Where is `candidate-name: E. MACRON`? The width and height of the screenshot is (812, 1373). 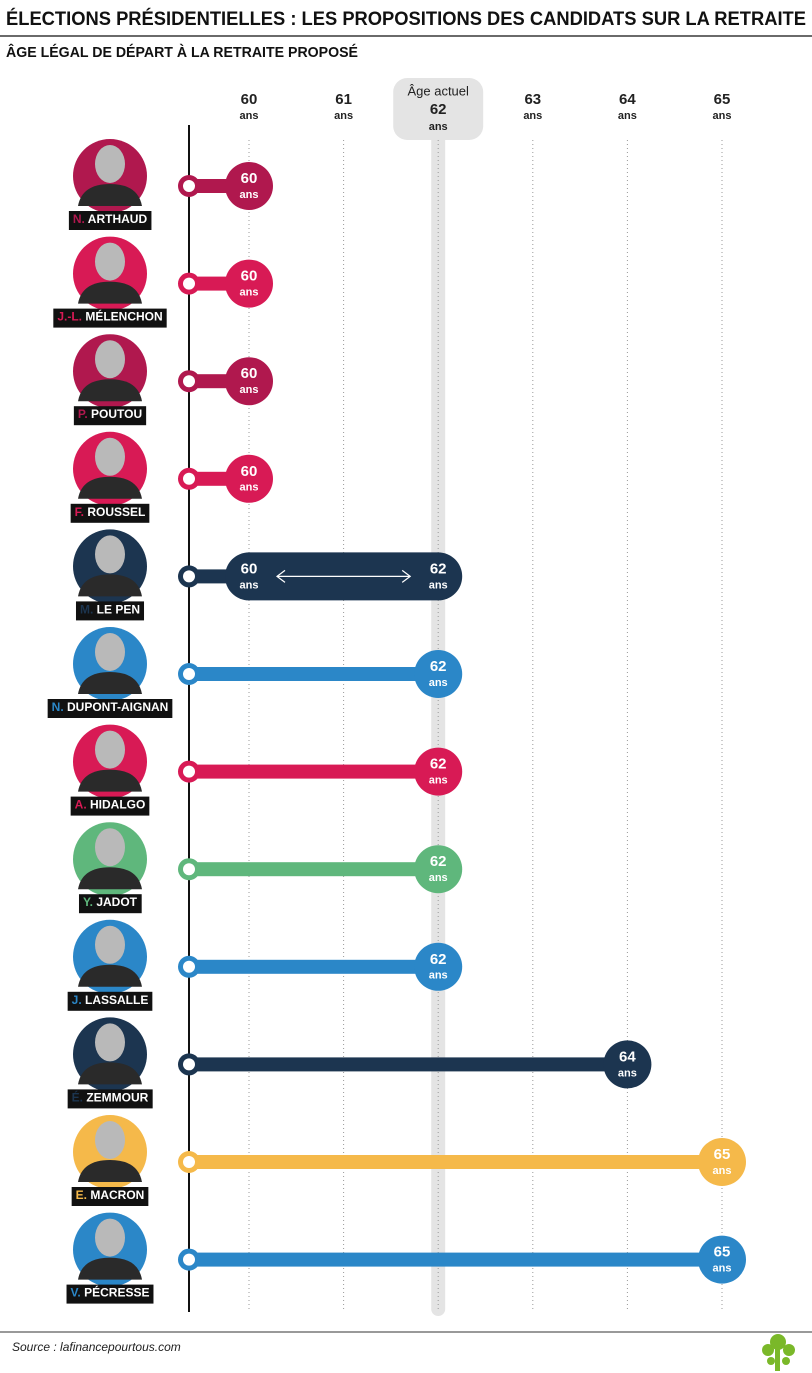 candidate-name: E. MACRON is located at coordinates (110, 1196).